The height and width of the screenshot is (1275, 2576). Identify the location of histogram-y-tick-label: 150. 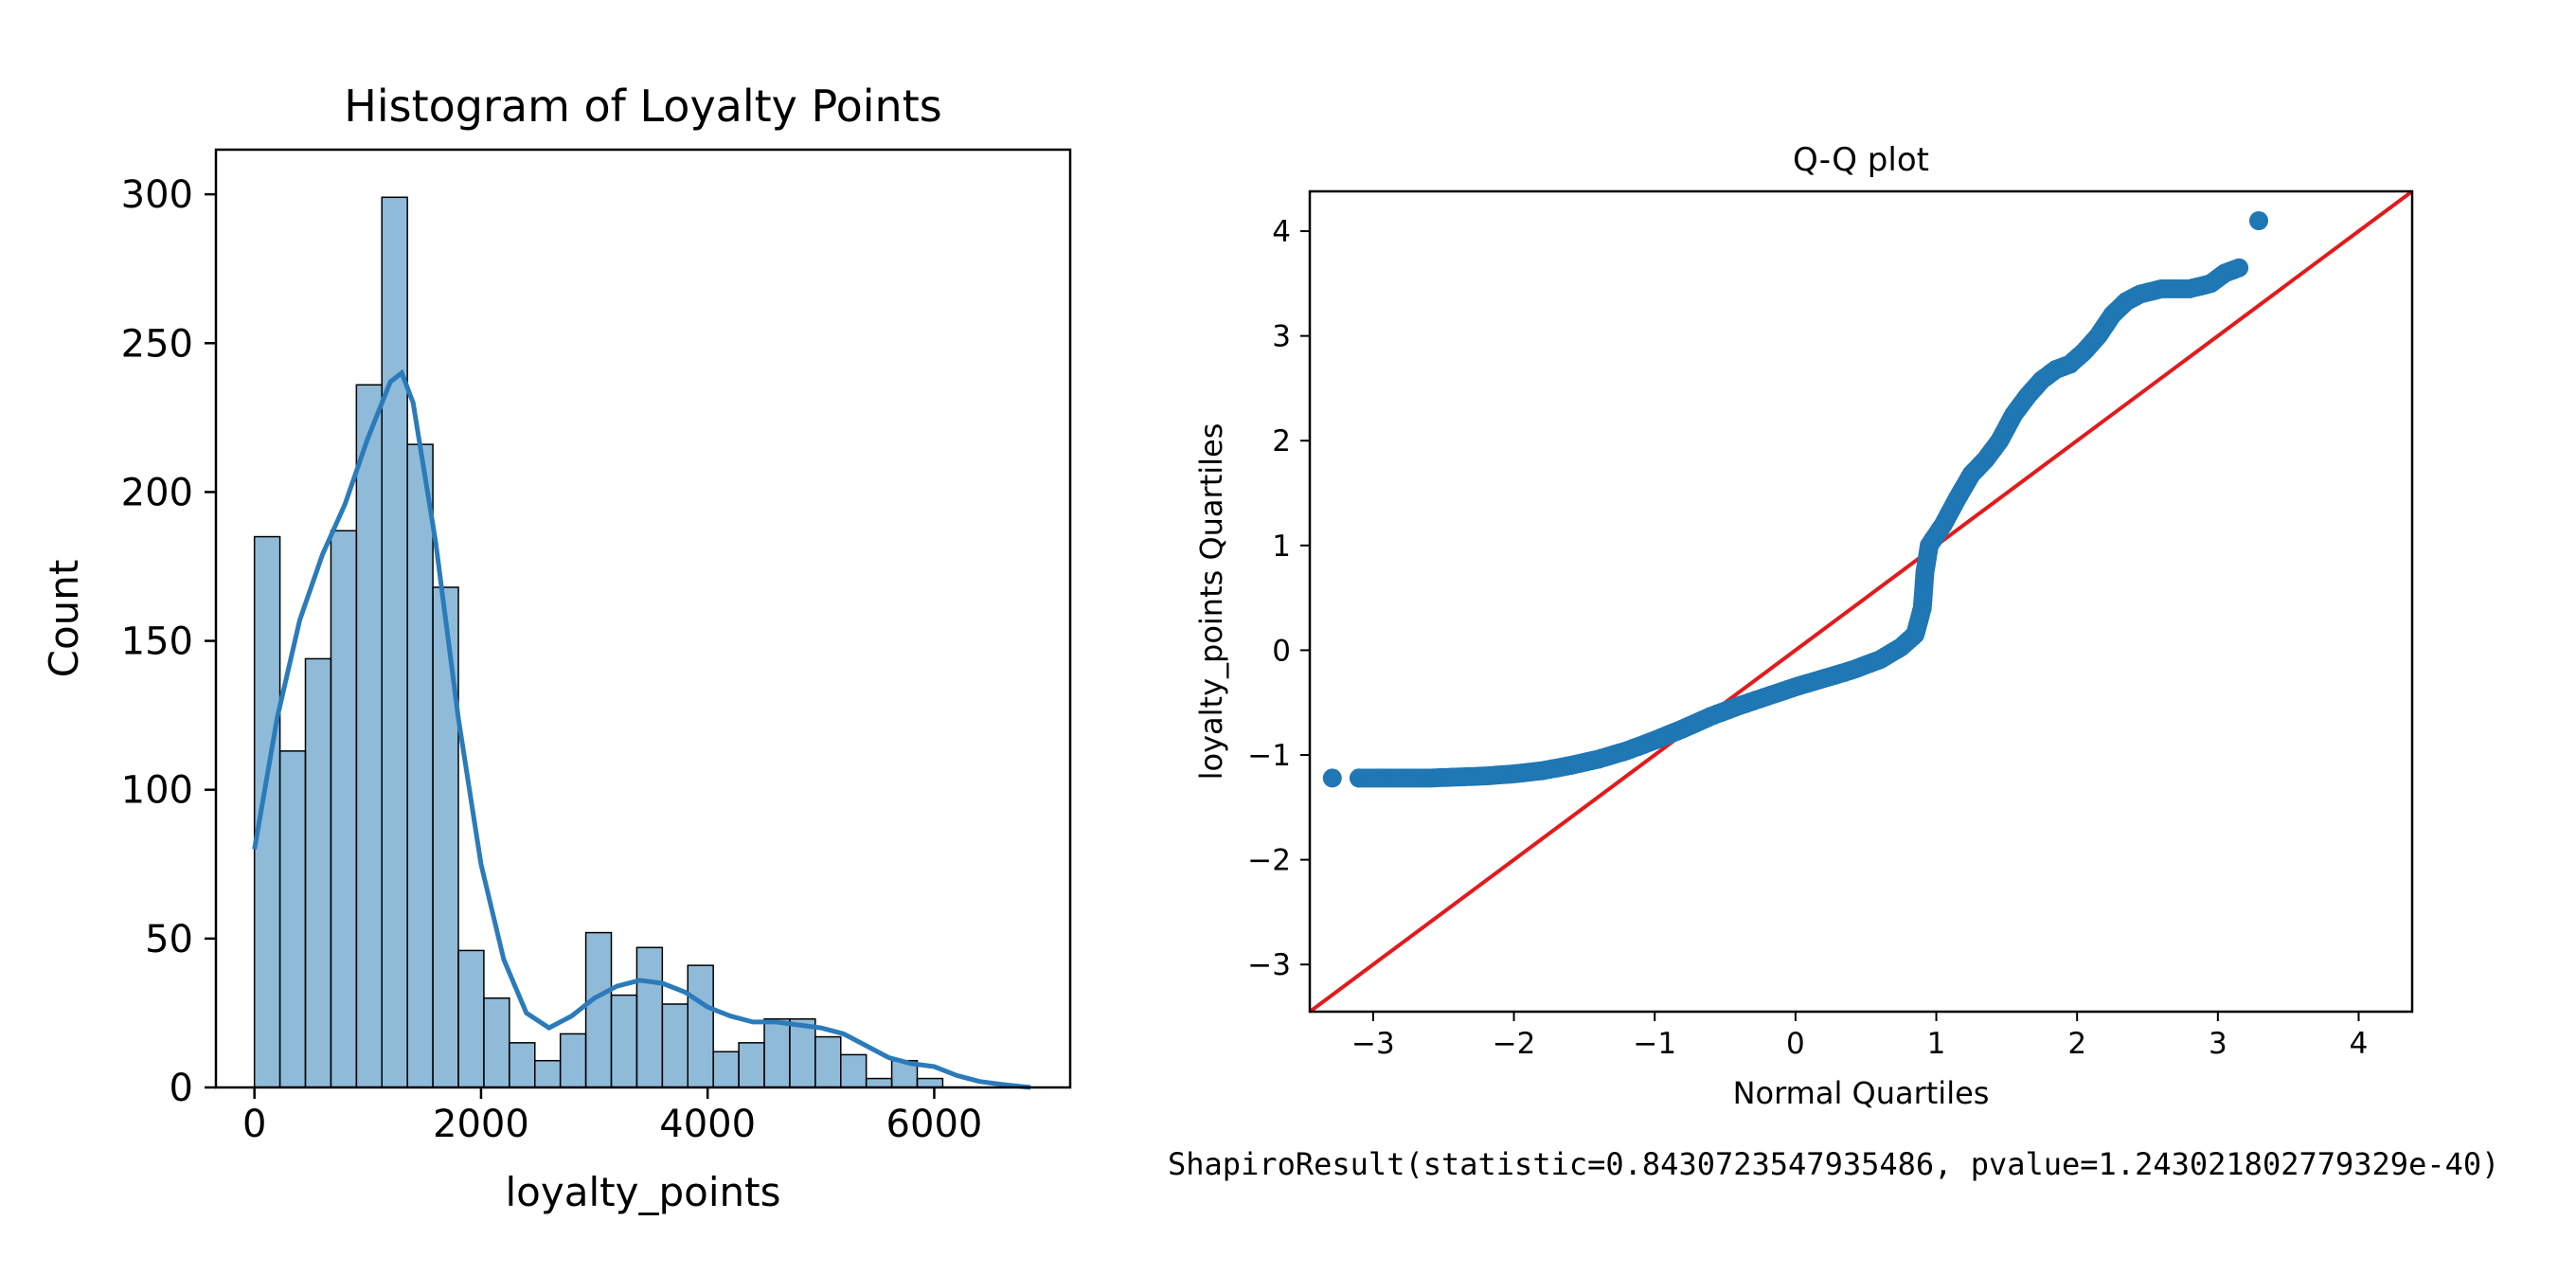
(157, 642).